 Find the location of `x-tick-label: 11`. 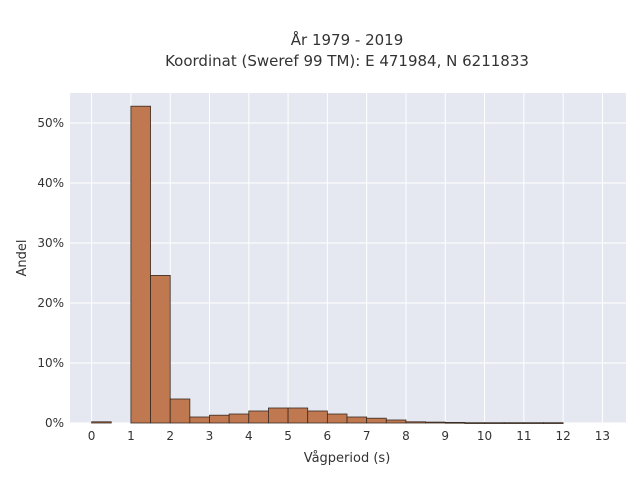

x-tick-label: 11 is located at coordinates (523, 436).